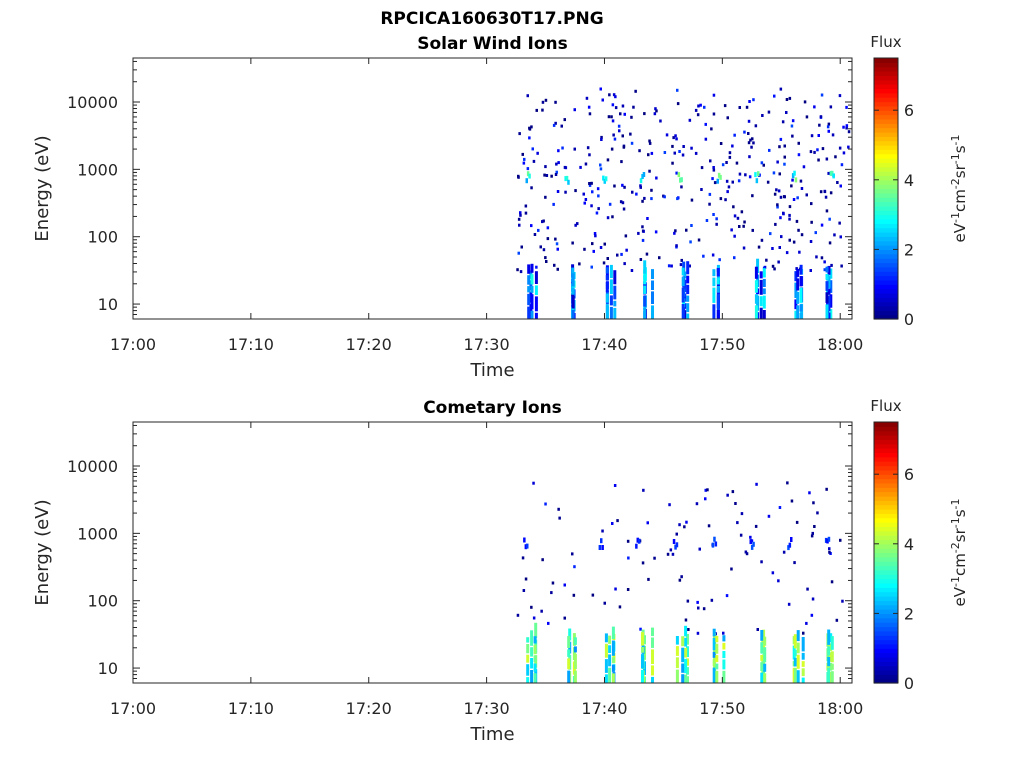 Image resolution: width=1024 pixels, height=768 pixels. What do you see at coordinates (909, 474) in the screenshot?
I see `colorbar-tick-label: 6` at bounding box center [909, 474].